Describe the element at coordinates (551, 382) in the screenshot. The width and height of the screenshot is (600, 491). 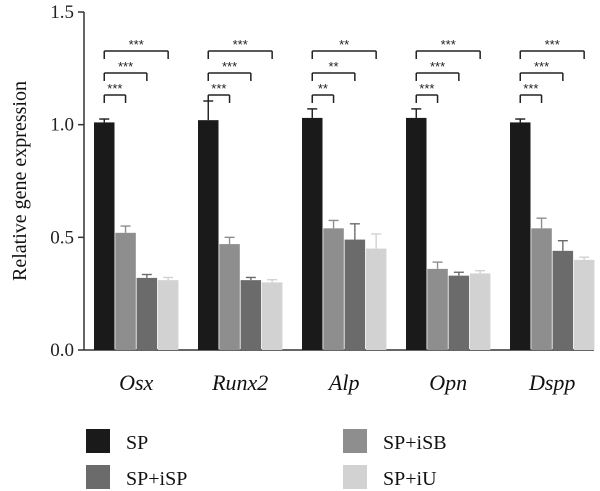
I see `category-label: Dspp` at that location.